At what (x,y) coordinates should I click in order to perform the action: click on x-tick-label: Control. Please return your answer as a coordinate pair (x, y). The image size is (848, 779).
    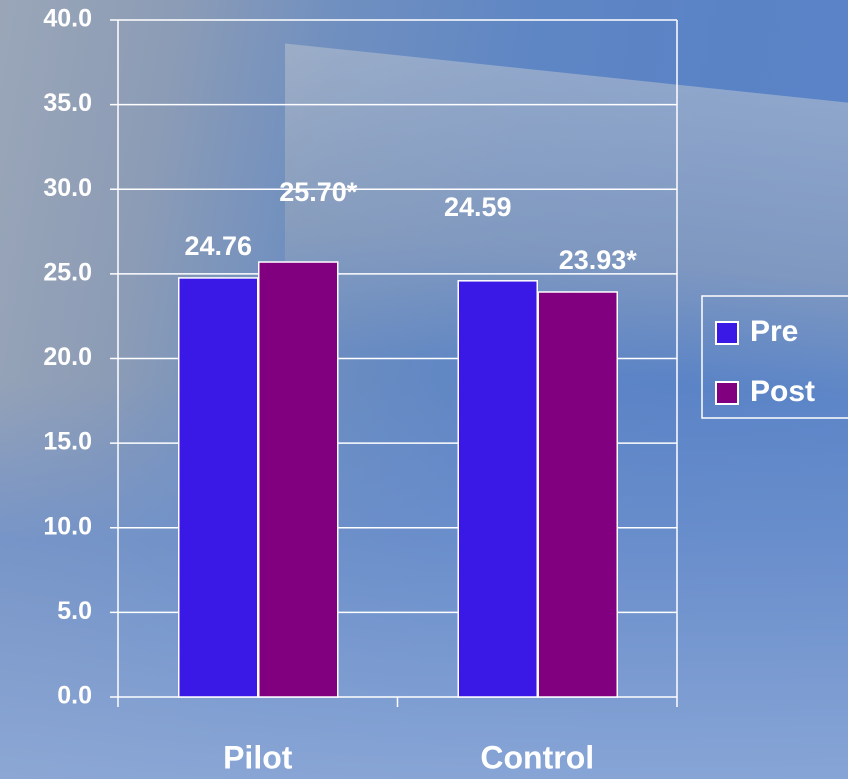
    Looking at the image, I should click on (537, 757).